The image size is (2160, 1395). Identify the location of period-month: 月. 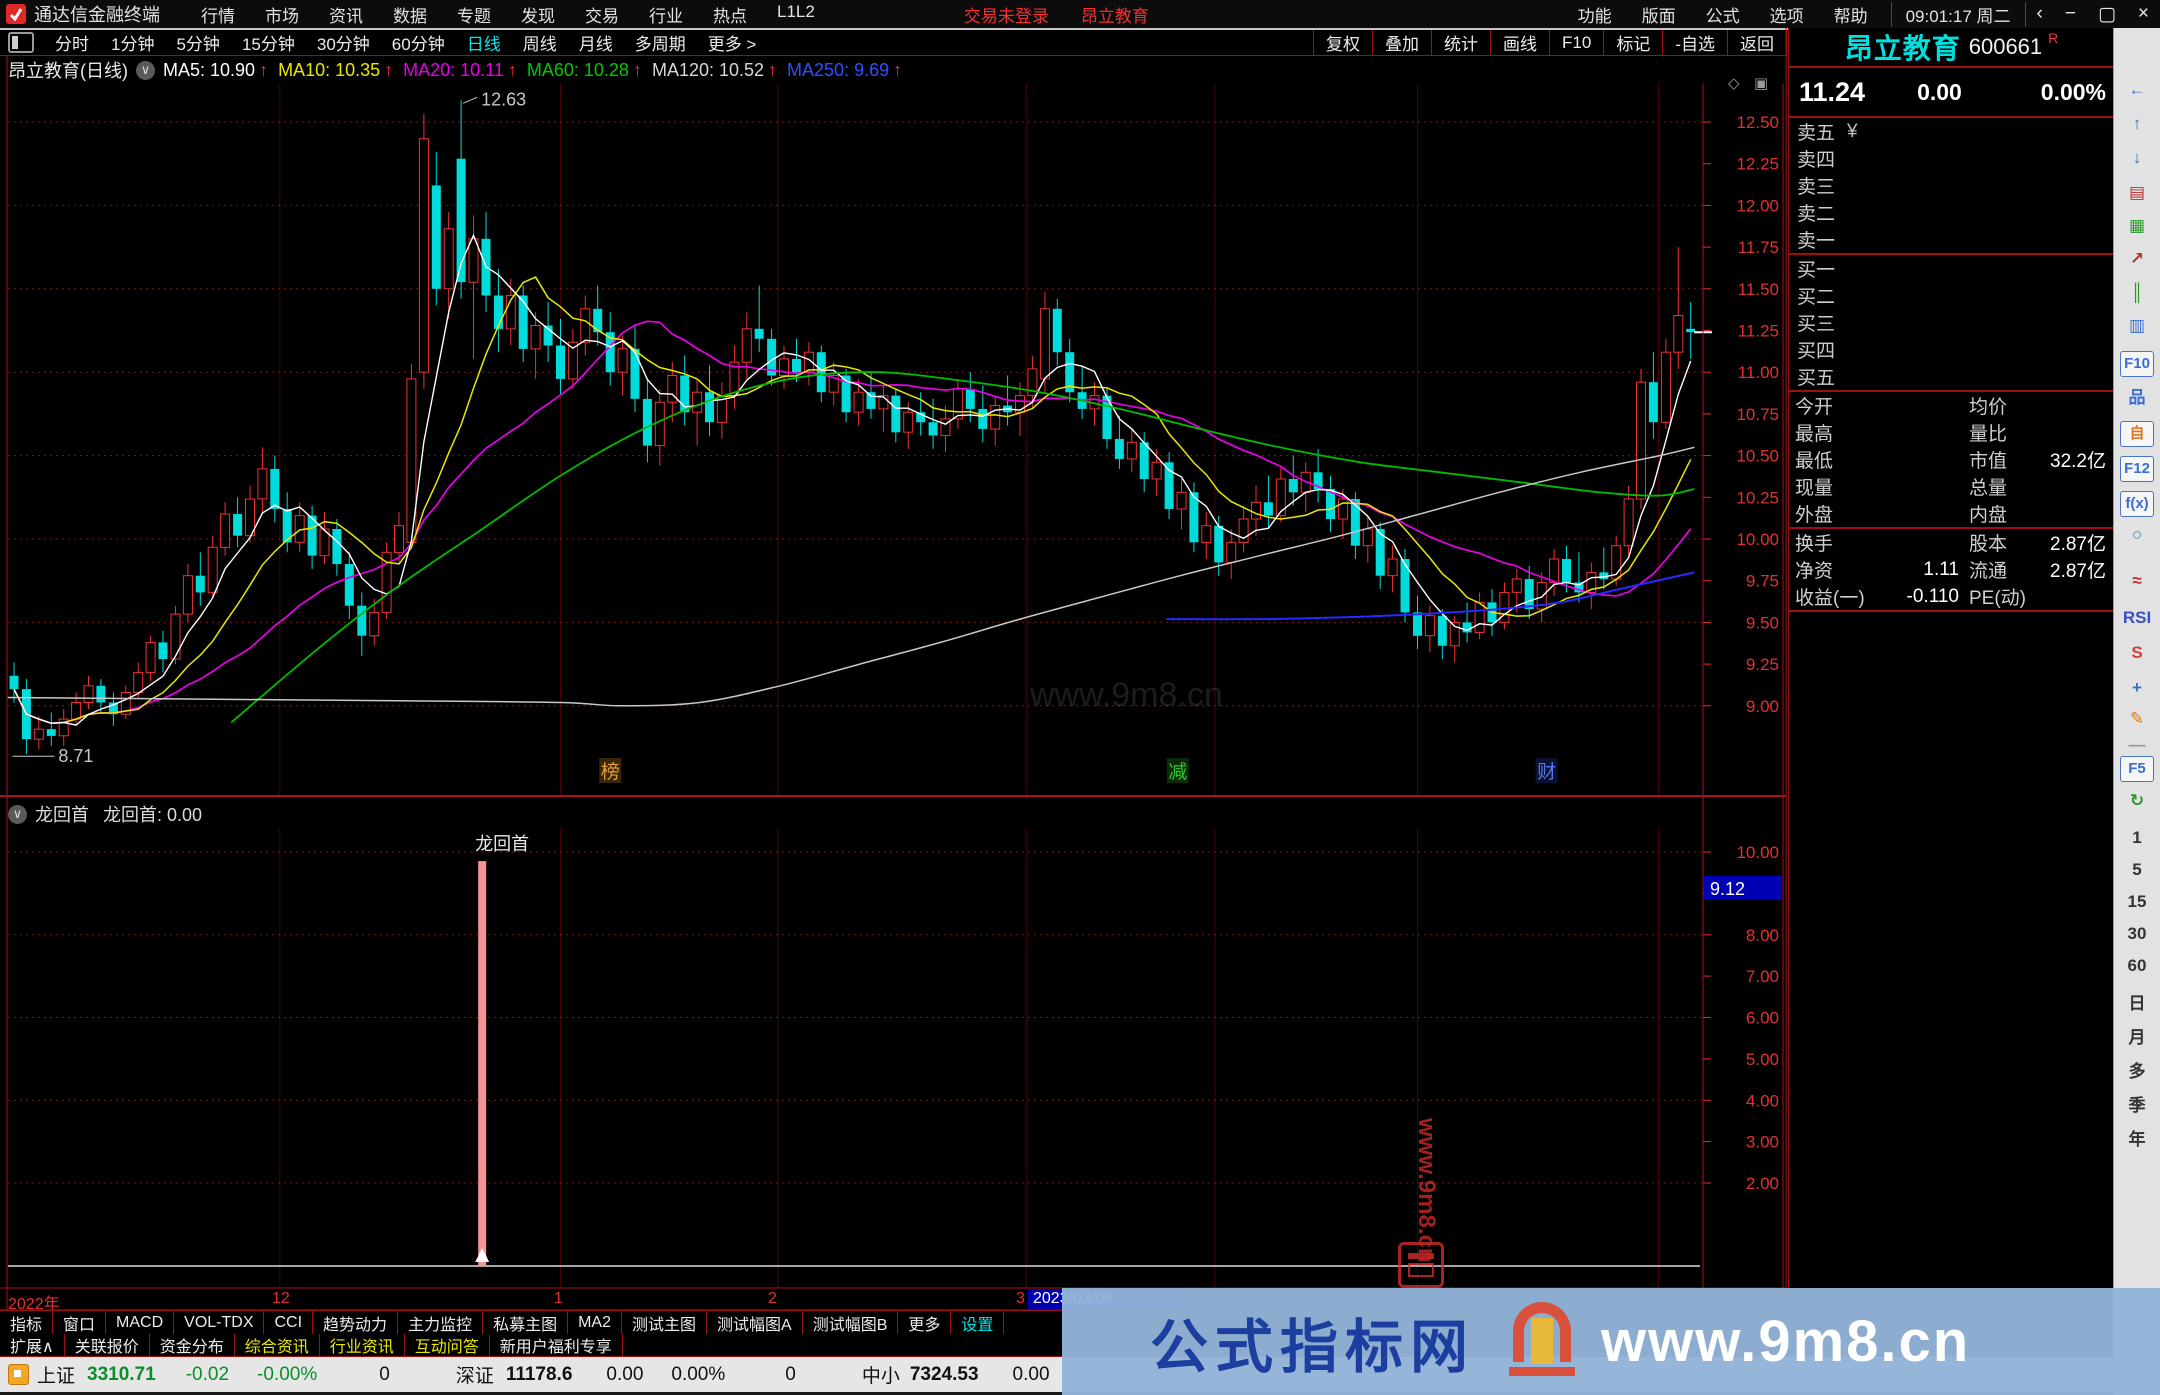
(2137, 1037).